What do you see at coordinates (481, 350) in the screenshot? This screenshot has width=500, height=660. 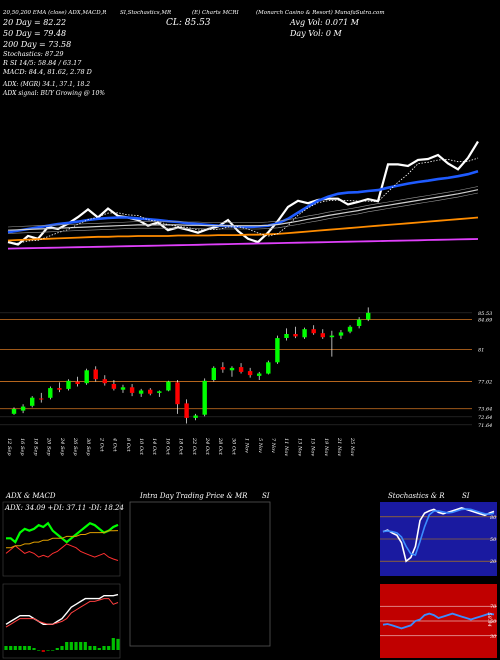 I see `price-level-label: 81` at bounding box center [481, 350].